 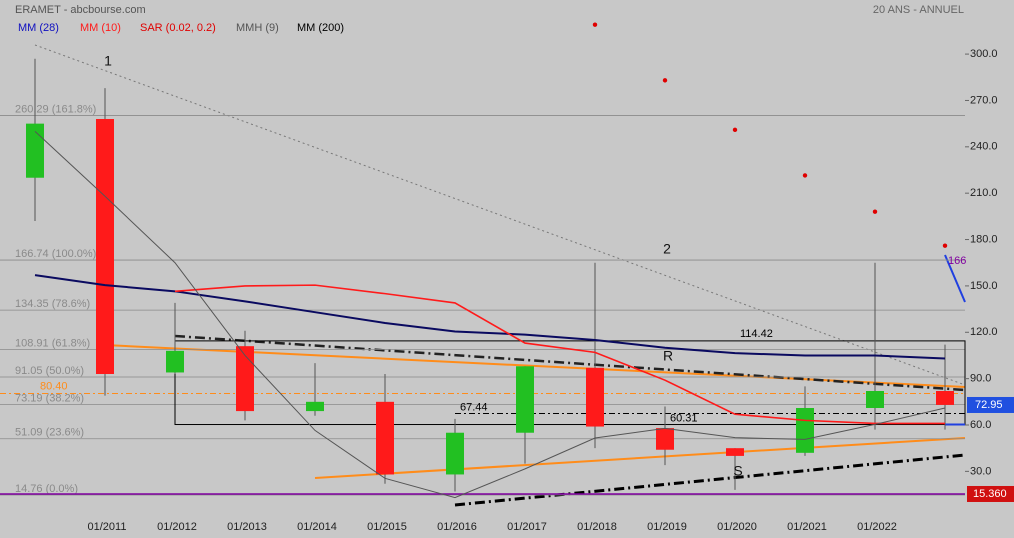 I want to click on x-tick-label: 01/2021, so click(x=807, y=527).